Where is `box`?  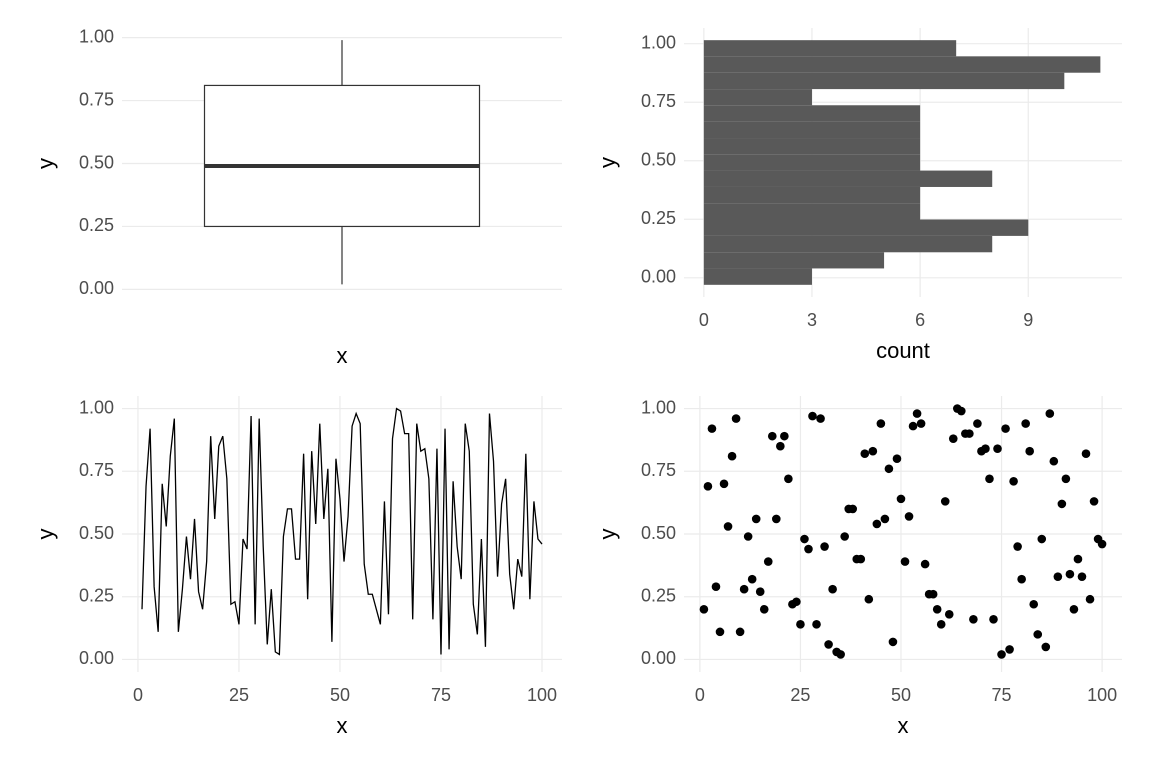
box is located at coordinates (342, 156).